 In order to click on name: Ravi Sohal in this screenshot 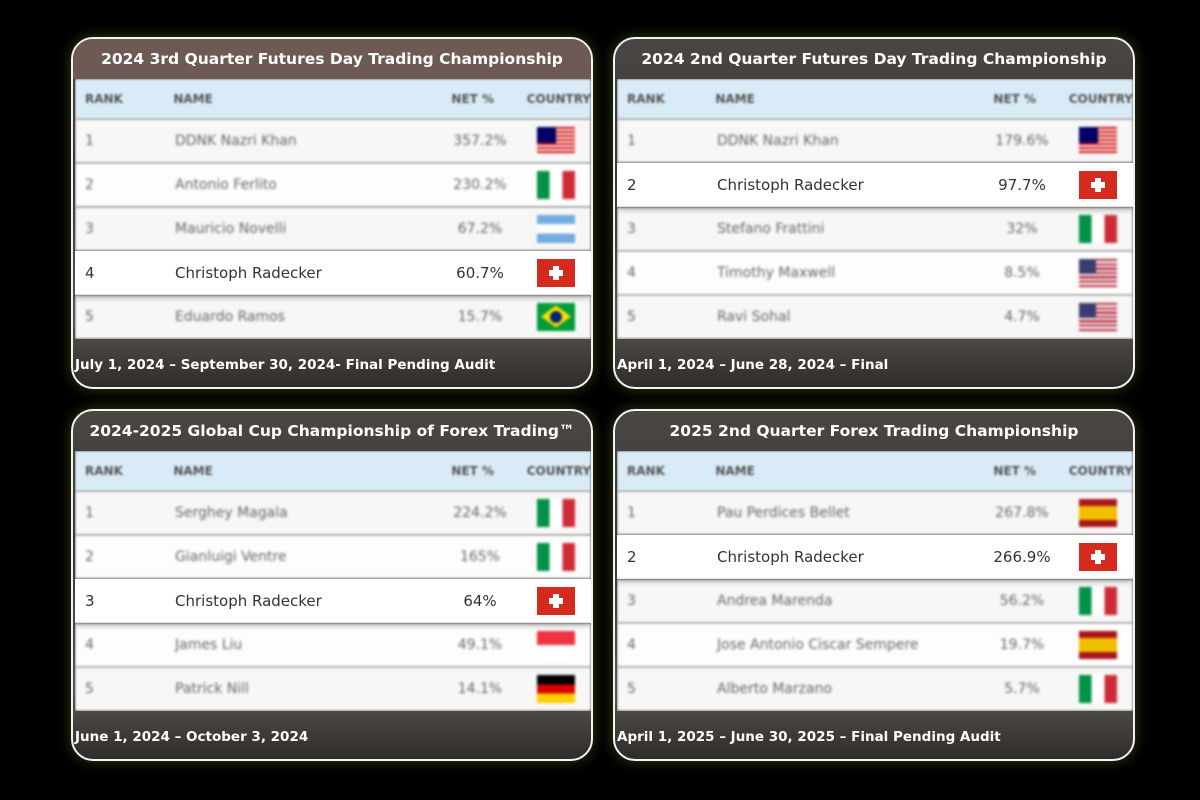, I will do `click(754, 316)`.